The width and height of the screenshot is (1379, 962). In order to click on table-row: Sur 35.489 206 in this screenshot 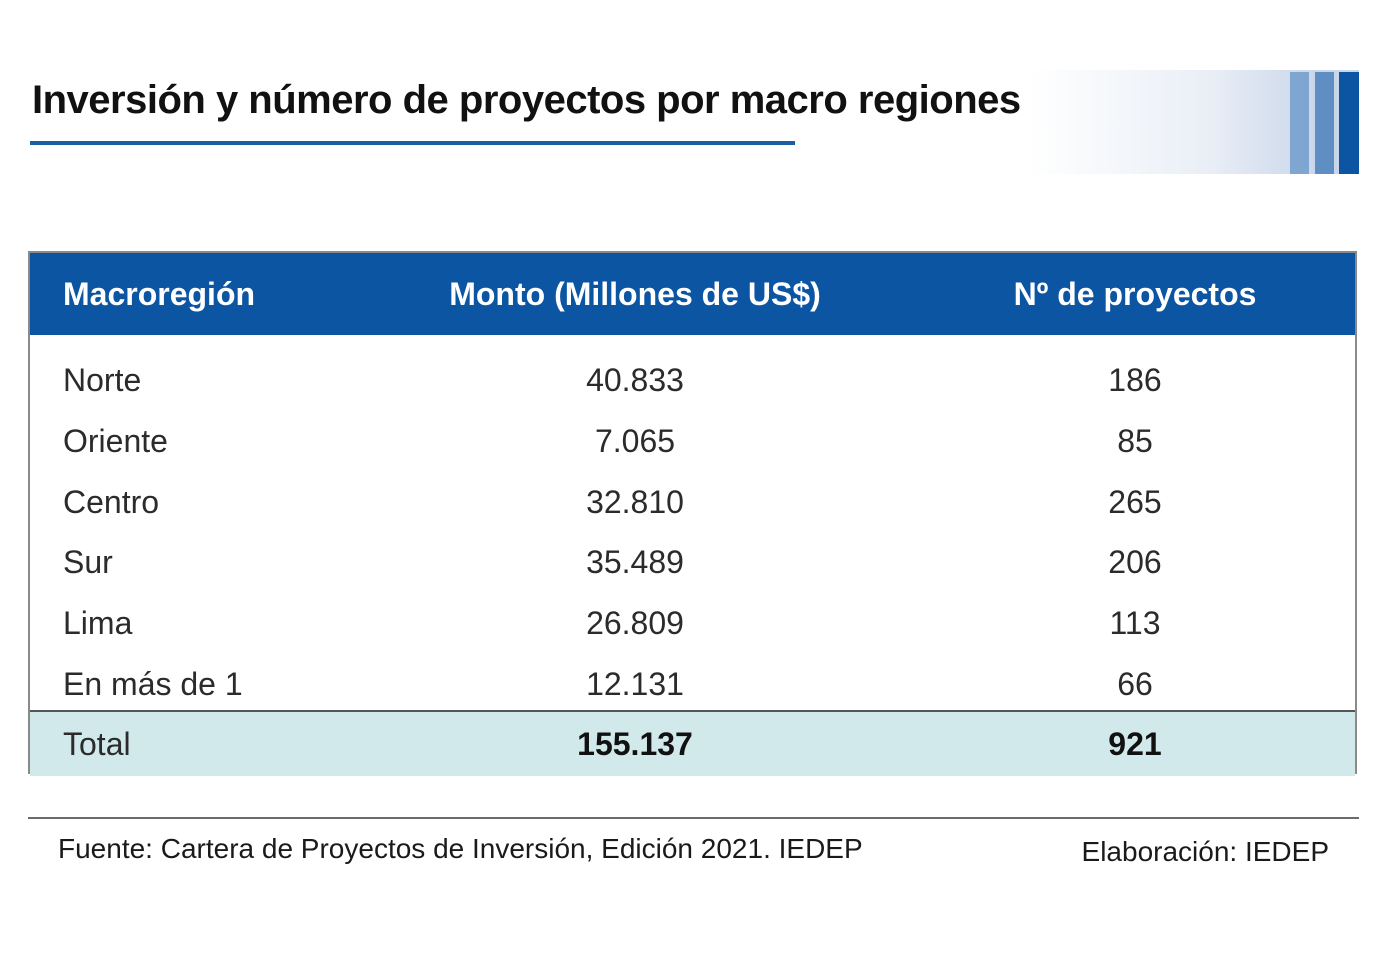, I will do `click(692, 562)`.